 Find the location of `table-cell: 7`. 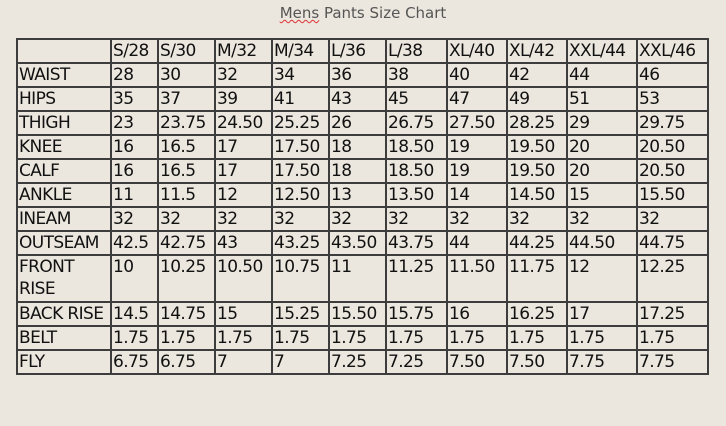

table-cell: 7 is located at coordinates (300, 362).